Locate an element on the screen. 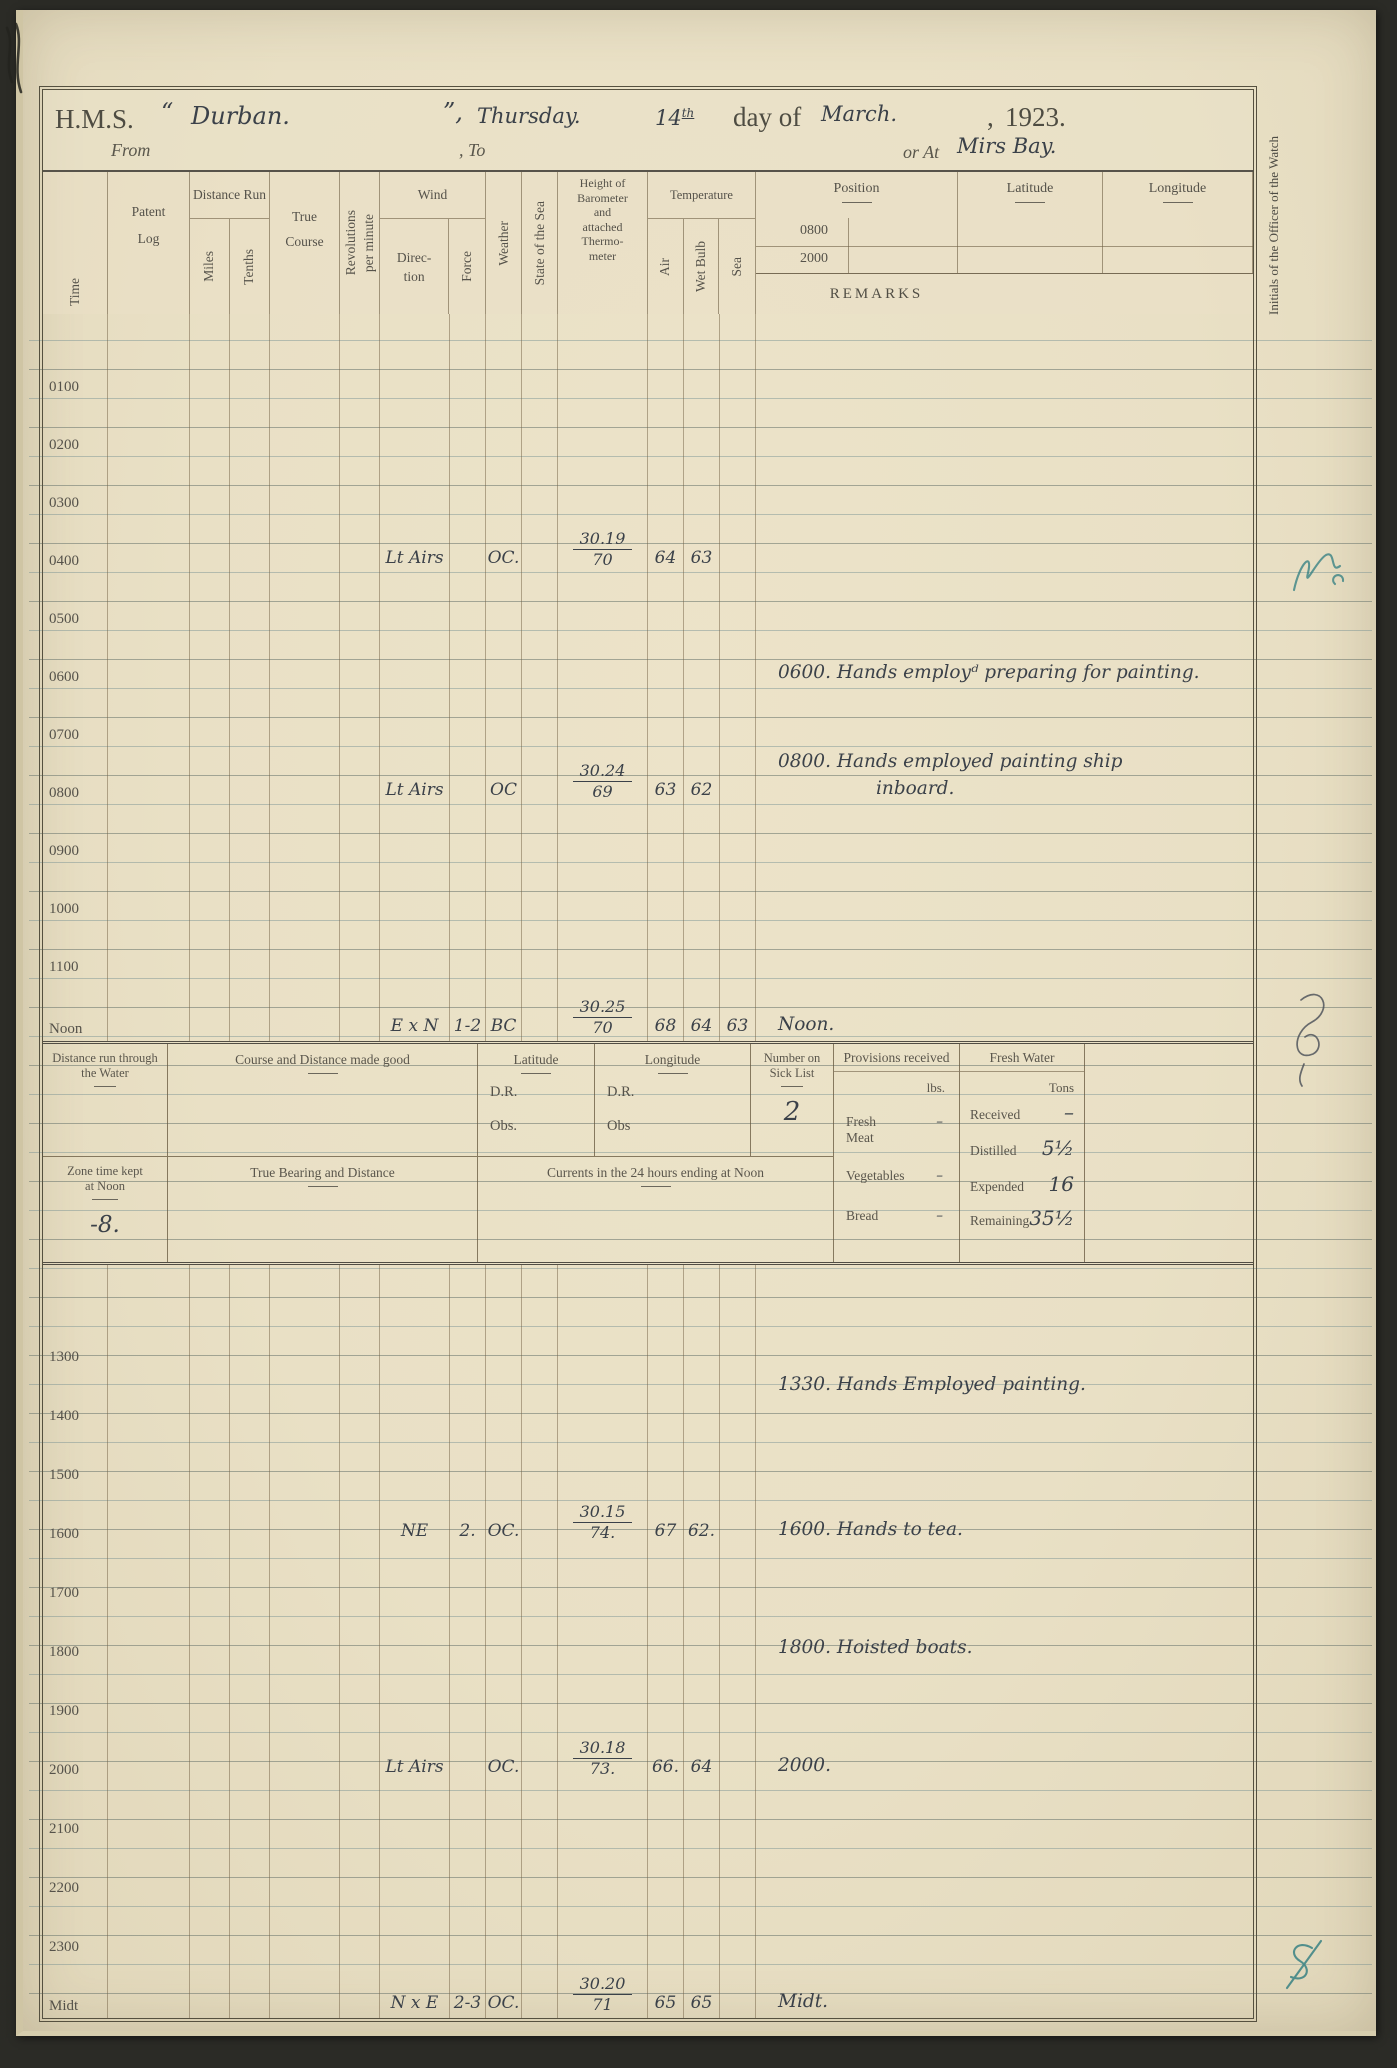  barometer-cell: 30.19 70 is located at coordinates (603, 544).